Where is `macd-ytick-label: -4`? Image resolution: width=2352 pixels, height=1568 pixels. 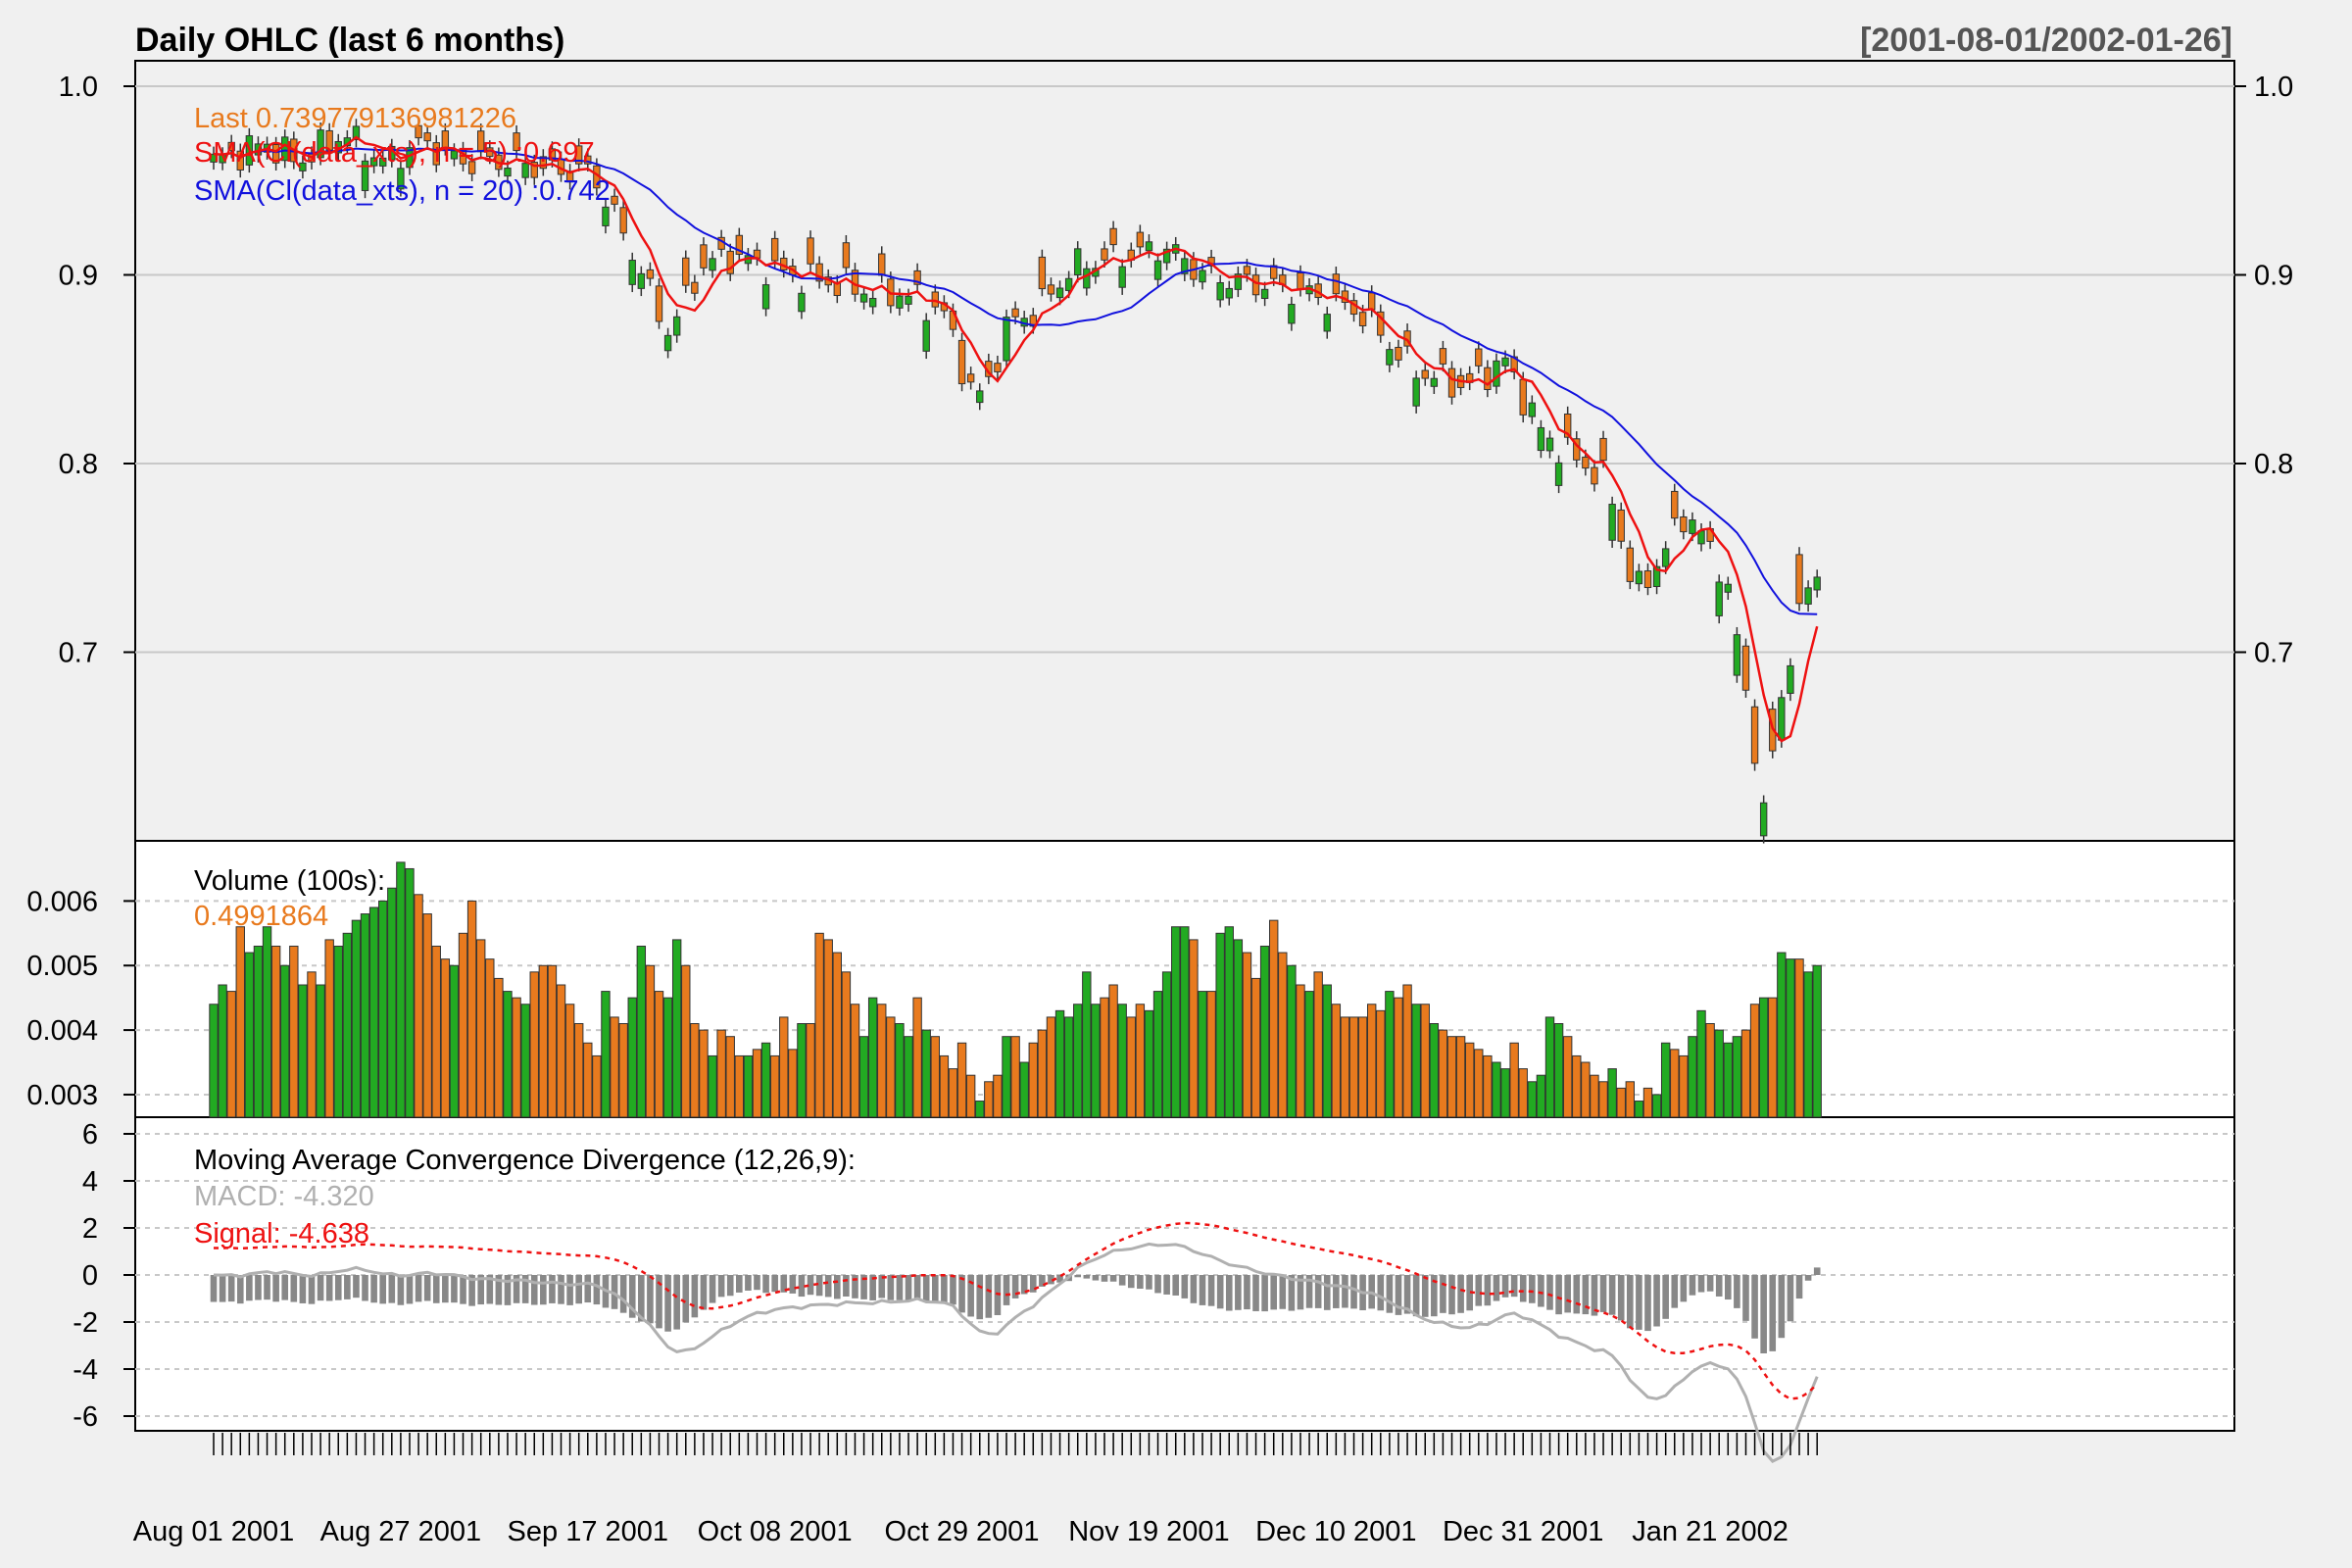 macd-ytick-label: -4 is located at coordinates (85, 1370).